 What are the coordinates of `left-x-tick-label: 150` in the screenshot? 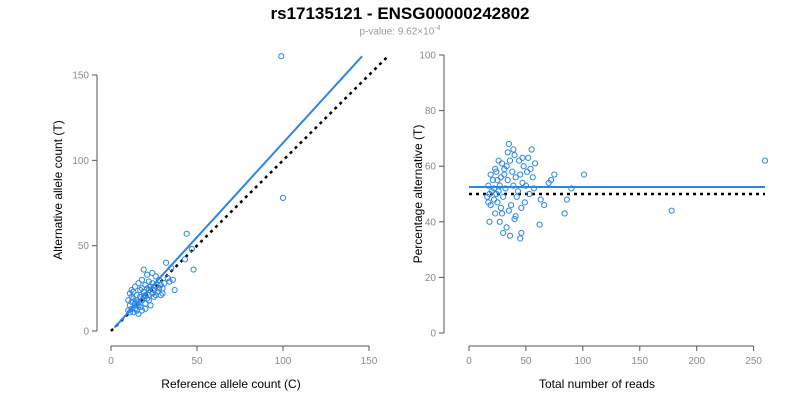 It's located at (369, 361).